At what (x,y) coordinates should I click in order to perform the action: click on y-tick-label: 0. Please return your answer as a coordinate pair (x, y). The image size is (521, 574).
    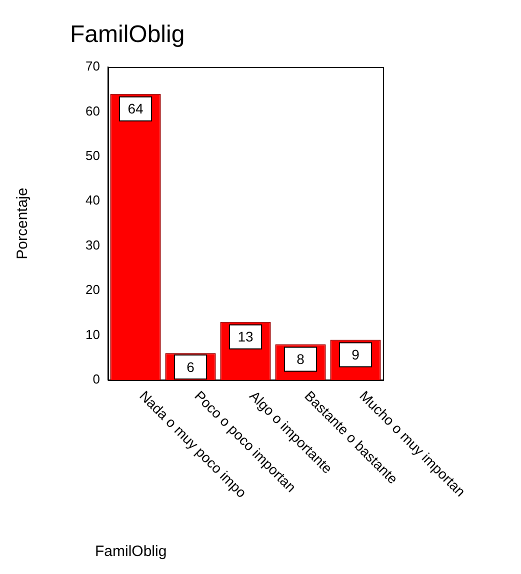
    Looking at the image, I should click on (96, 379).